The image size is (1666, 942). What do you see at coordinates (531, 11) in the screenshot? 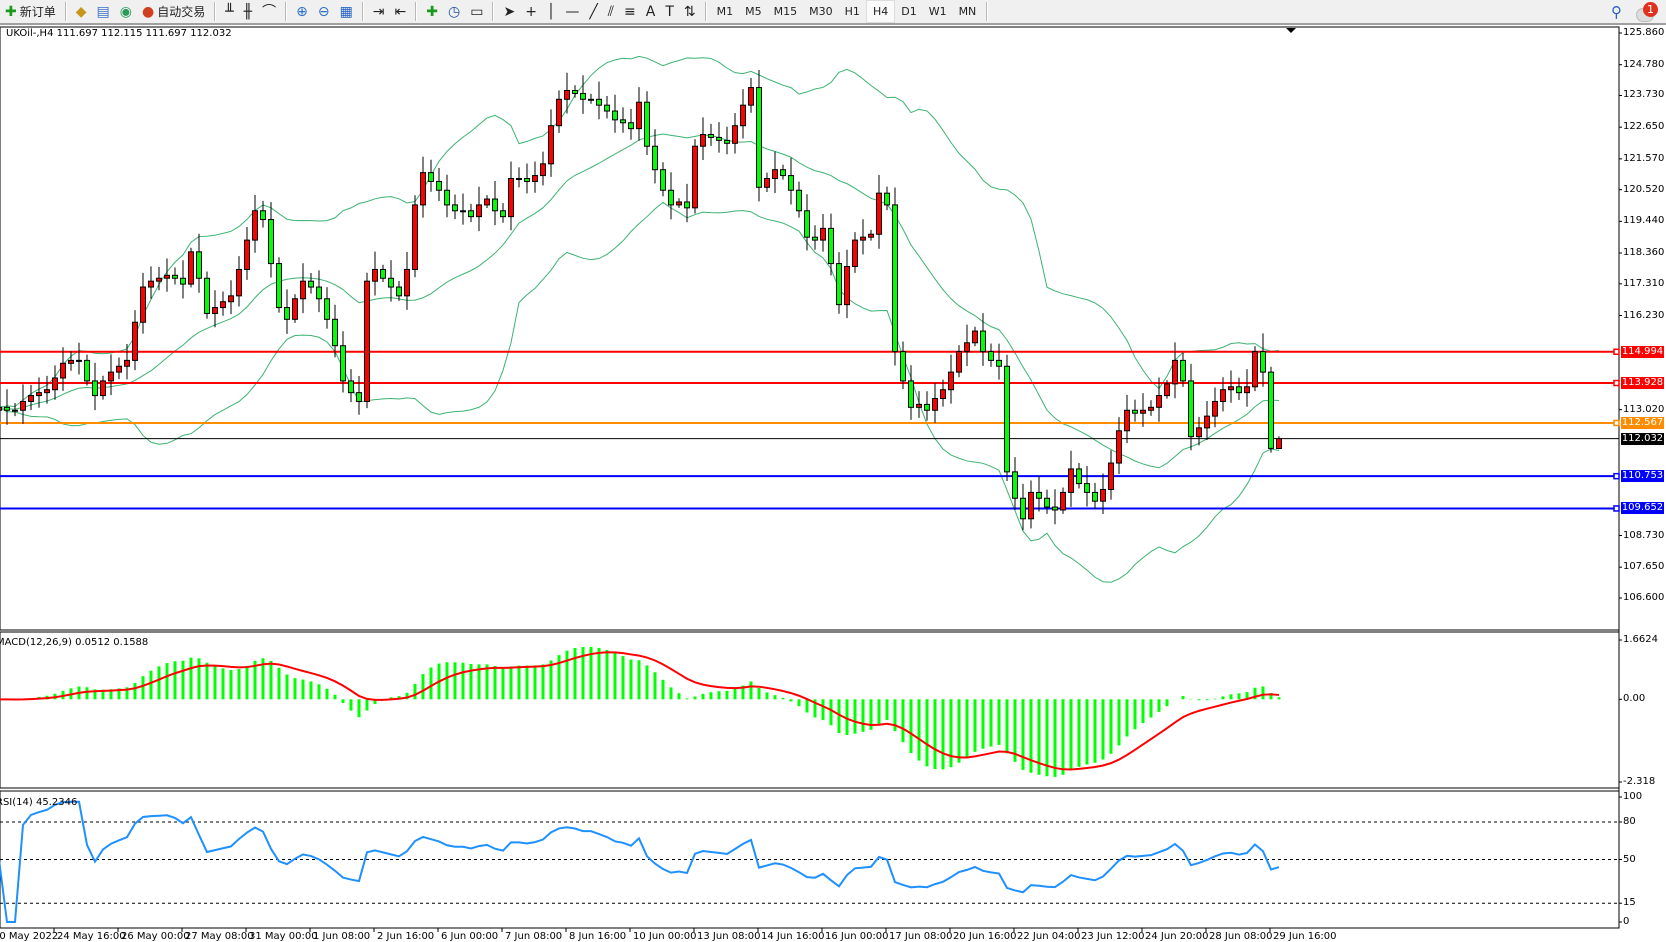
I see `crosshair-button: +` at bounding box center [531, 11].